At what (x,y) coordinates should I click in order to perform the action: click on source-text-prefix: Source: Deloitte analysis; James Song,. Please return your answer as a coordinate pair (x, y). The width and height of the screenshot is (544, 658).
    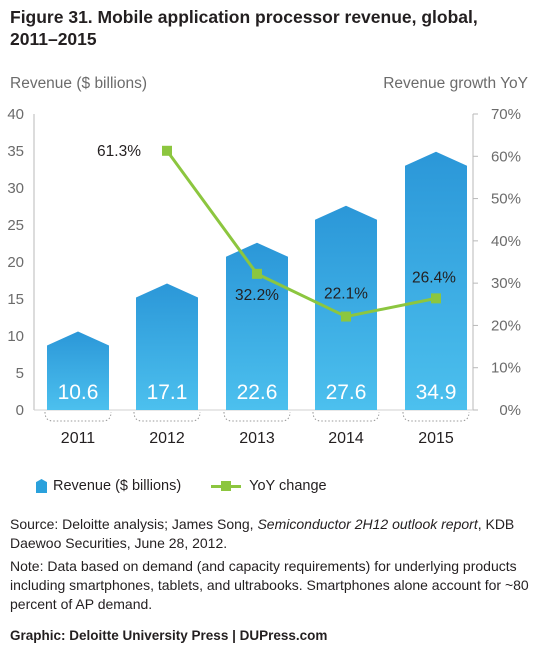
    Looking at the image, I should click on (134, 524).